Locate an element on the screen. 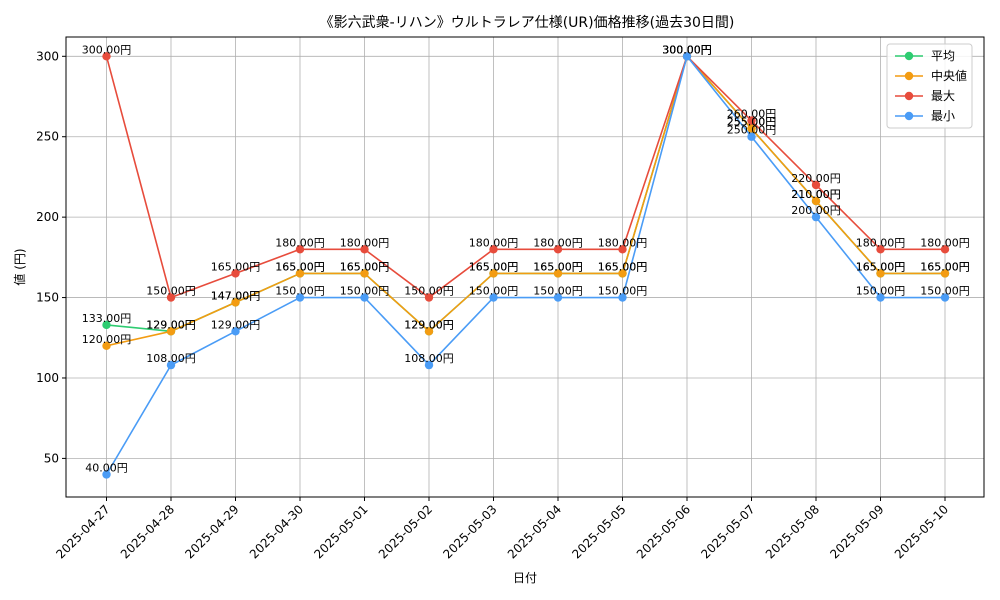 The width and height of the screenshot is (1000, 600). legend-label: 最小 is located at coordinates (943, 116).